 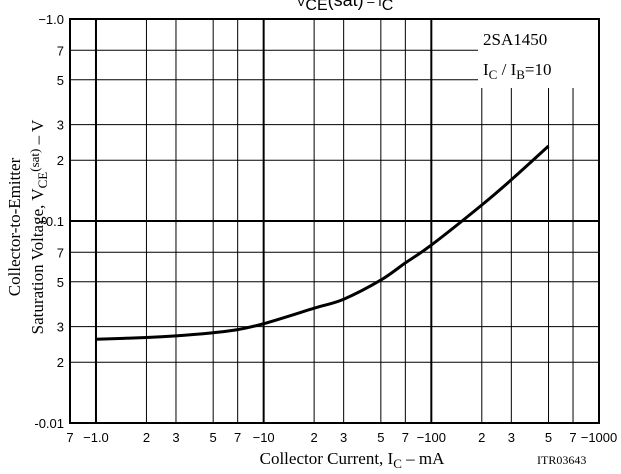 What do you see at coordinates (96, 437) in the screenshot?
I see `x-tick-label: −1.0` at bounding box center [96, 437].